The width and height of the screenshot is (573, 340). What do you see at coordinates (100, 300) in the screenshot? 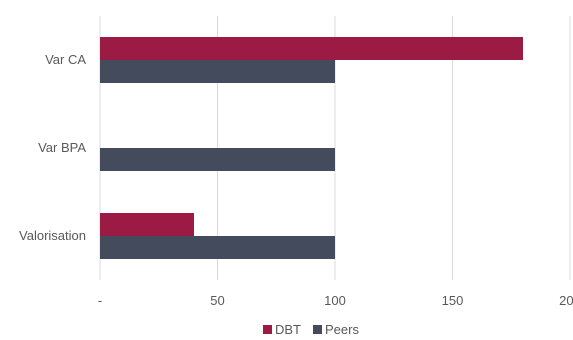
I see `x-tick-label: -` at bounding box center [100, 300].